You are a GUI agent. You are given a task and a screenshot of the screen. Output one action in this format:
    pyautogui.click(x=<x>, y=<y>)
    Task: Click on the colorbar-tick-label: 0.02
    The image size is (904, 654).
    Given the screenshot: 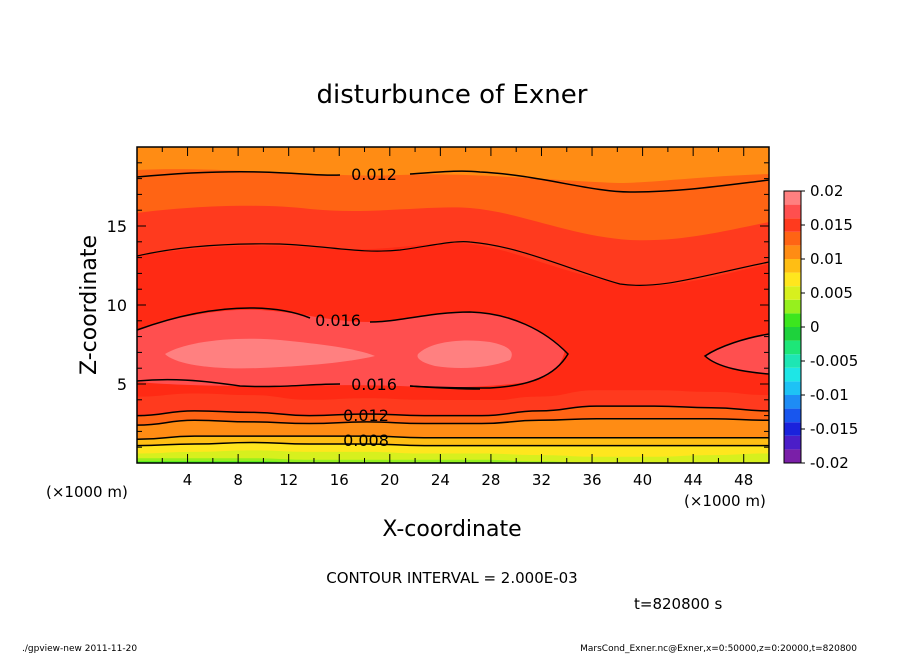 What is the action you would take?
    pyautogui.click(x=826, y=191)
    